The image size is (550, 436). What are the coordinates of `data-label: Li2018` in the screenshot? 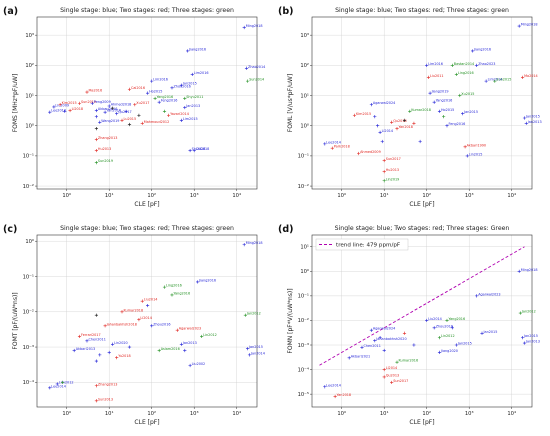 It's located at (77, 109).